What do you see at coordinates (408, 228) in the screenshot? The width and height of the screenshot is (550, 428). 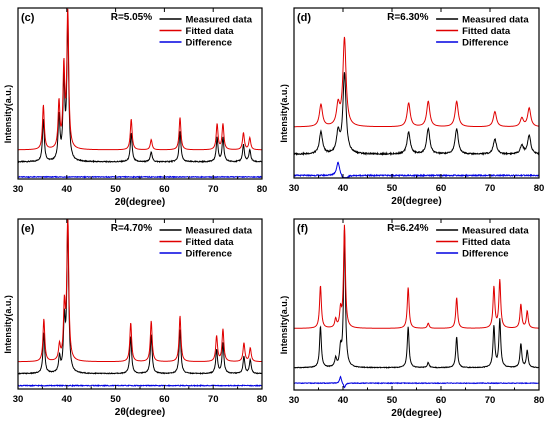 I see `r-factor-annotation: R=6.24%` at bounding box center [408, 228].